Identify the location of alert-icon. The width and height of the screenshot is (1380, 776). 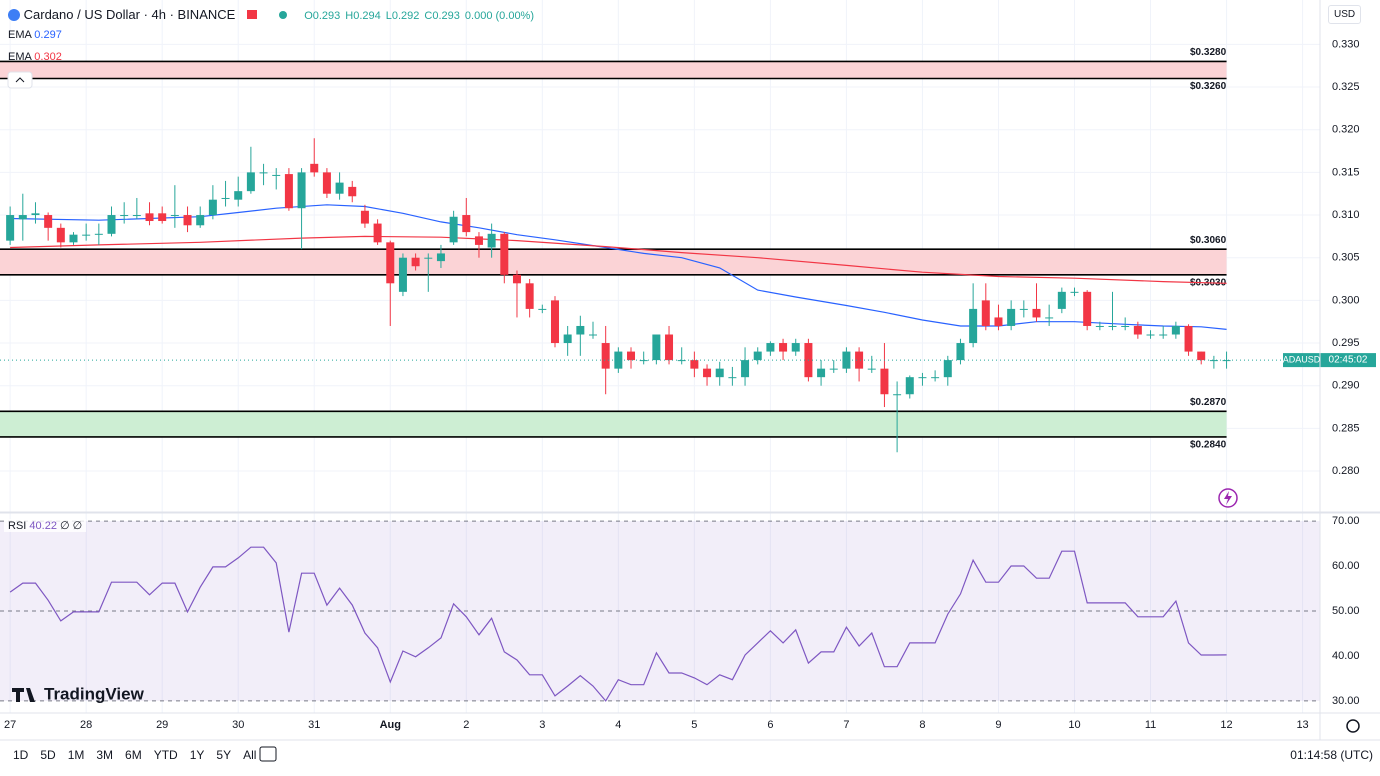
(1228, 498).